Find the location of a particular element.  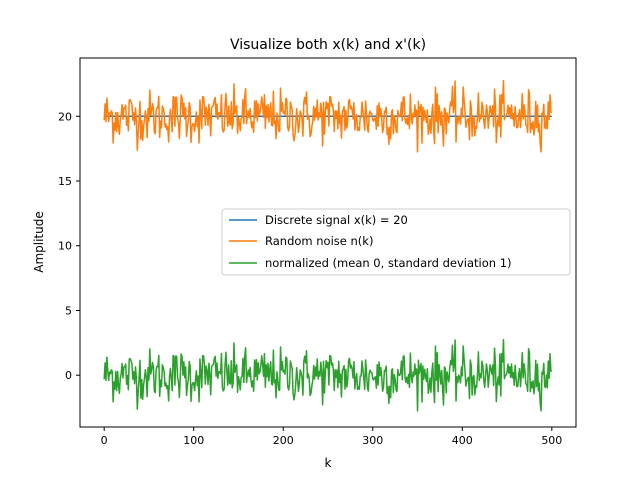

legend-label-x: Discrete signal x(k) = 20 is located at coordinates (336, 220).